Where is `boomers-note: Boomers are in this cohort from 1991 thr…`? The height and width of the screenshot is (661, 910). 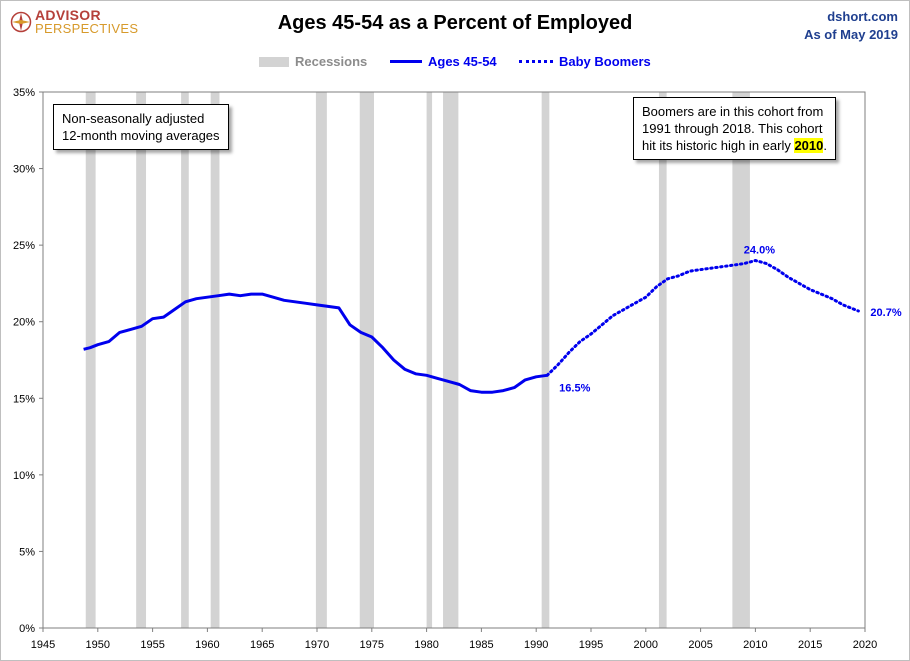
boomers-note: Boomers are in this cohort from 1991 thr… is located at coordinates (734, 128).